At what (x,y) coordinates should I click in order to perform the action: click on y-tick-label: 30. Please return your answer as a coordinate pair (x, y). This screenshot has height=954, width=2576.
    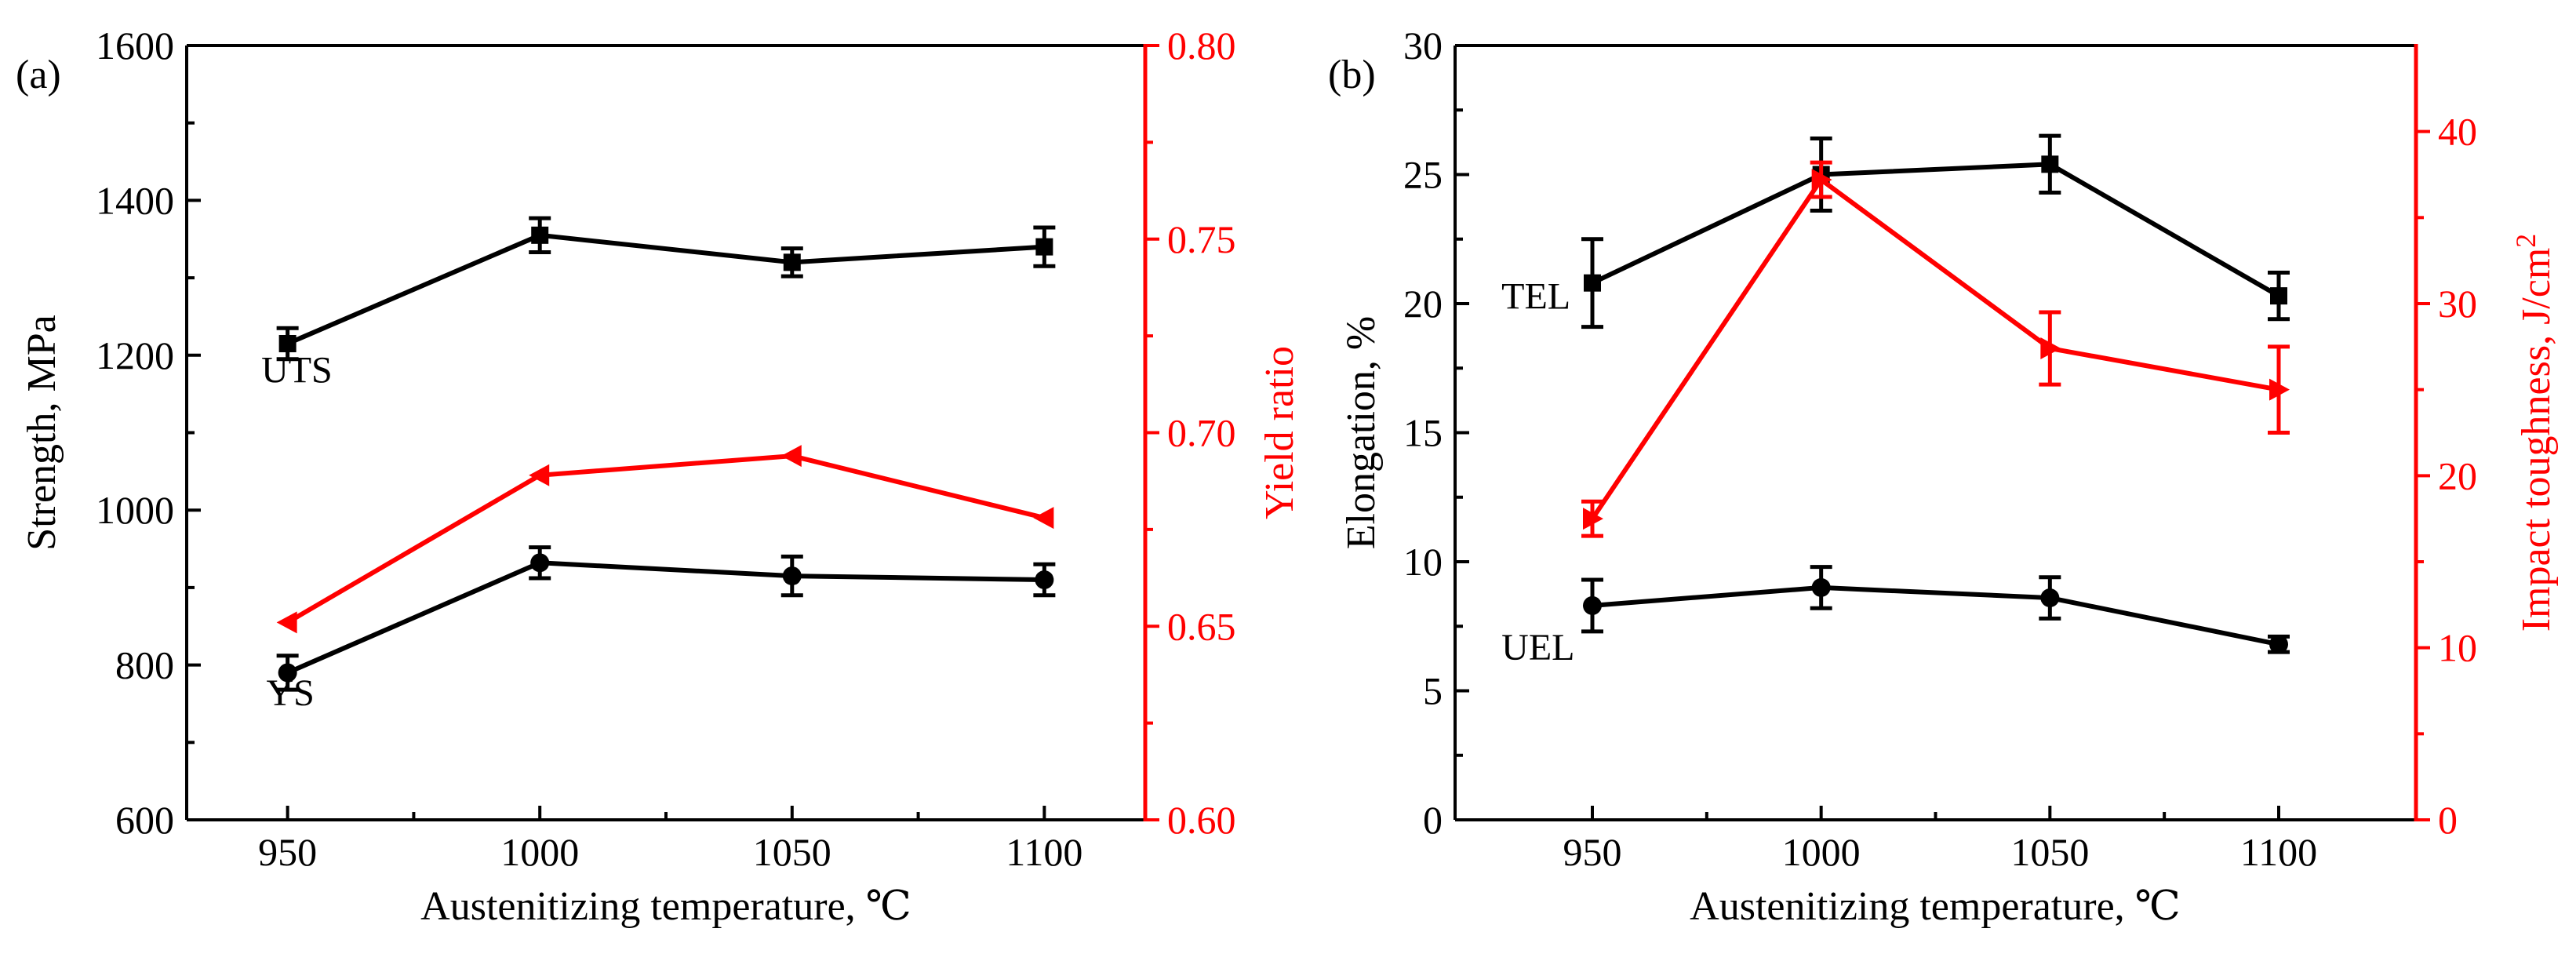
    Looking at the image, I should click on (1423, 45).